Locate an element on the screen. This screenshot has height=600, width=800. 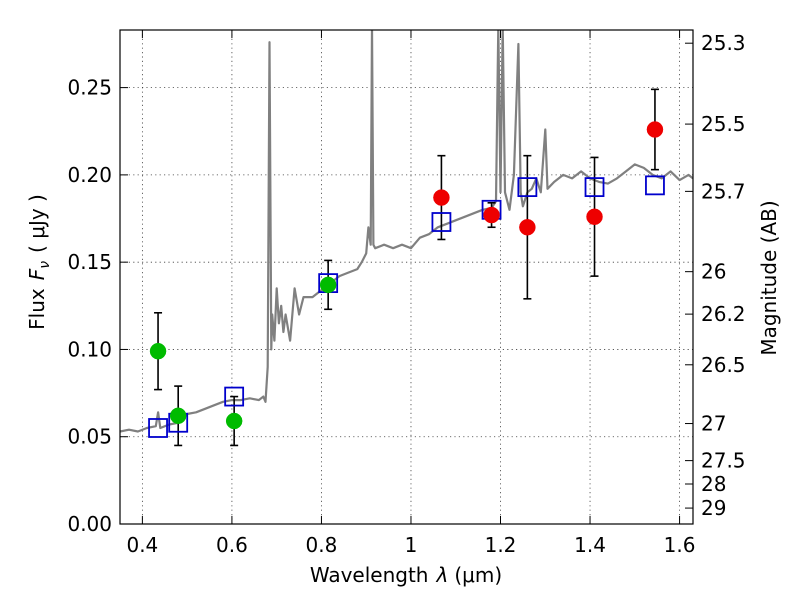
x-tick-label: 1.6 is located at coordinates (680, 545).